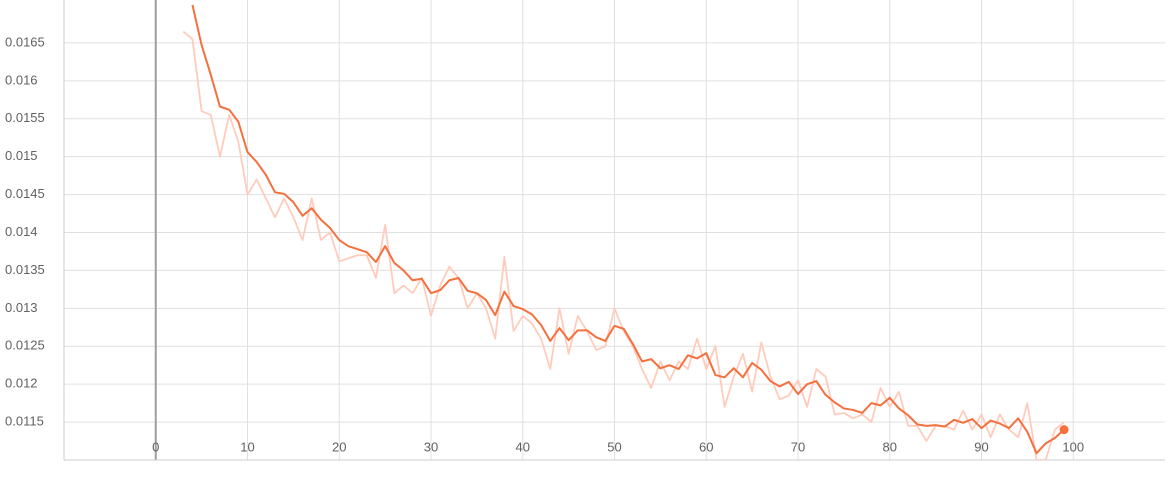 The image size is (1168, 492). Describe the element at coordinates (25, 117) in the screenshot. I see `y-tick-label: 0.0155` at that location.